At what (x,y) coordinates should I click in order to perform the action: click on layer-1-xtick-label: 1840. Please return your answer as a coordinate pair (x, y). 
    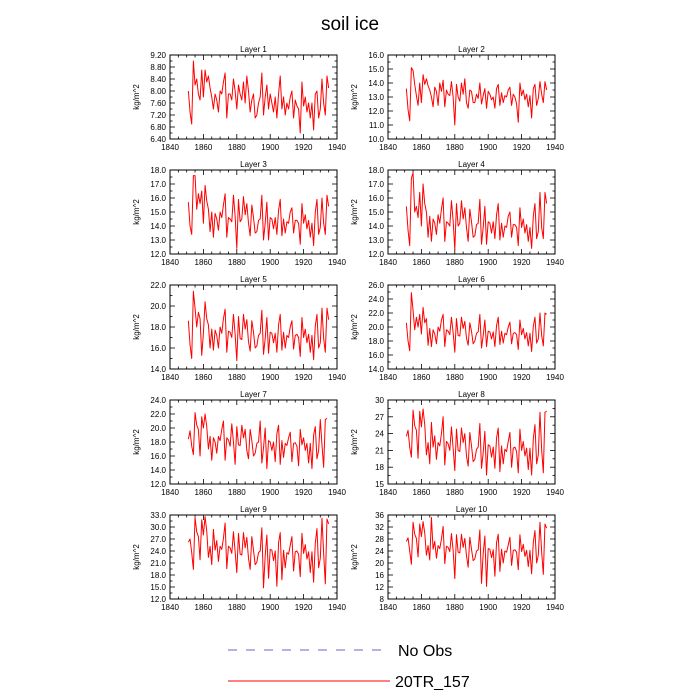
    Looking at the image, I should click on (170, 147).